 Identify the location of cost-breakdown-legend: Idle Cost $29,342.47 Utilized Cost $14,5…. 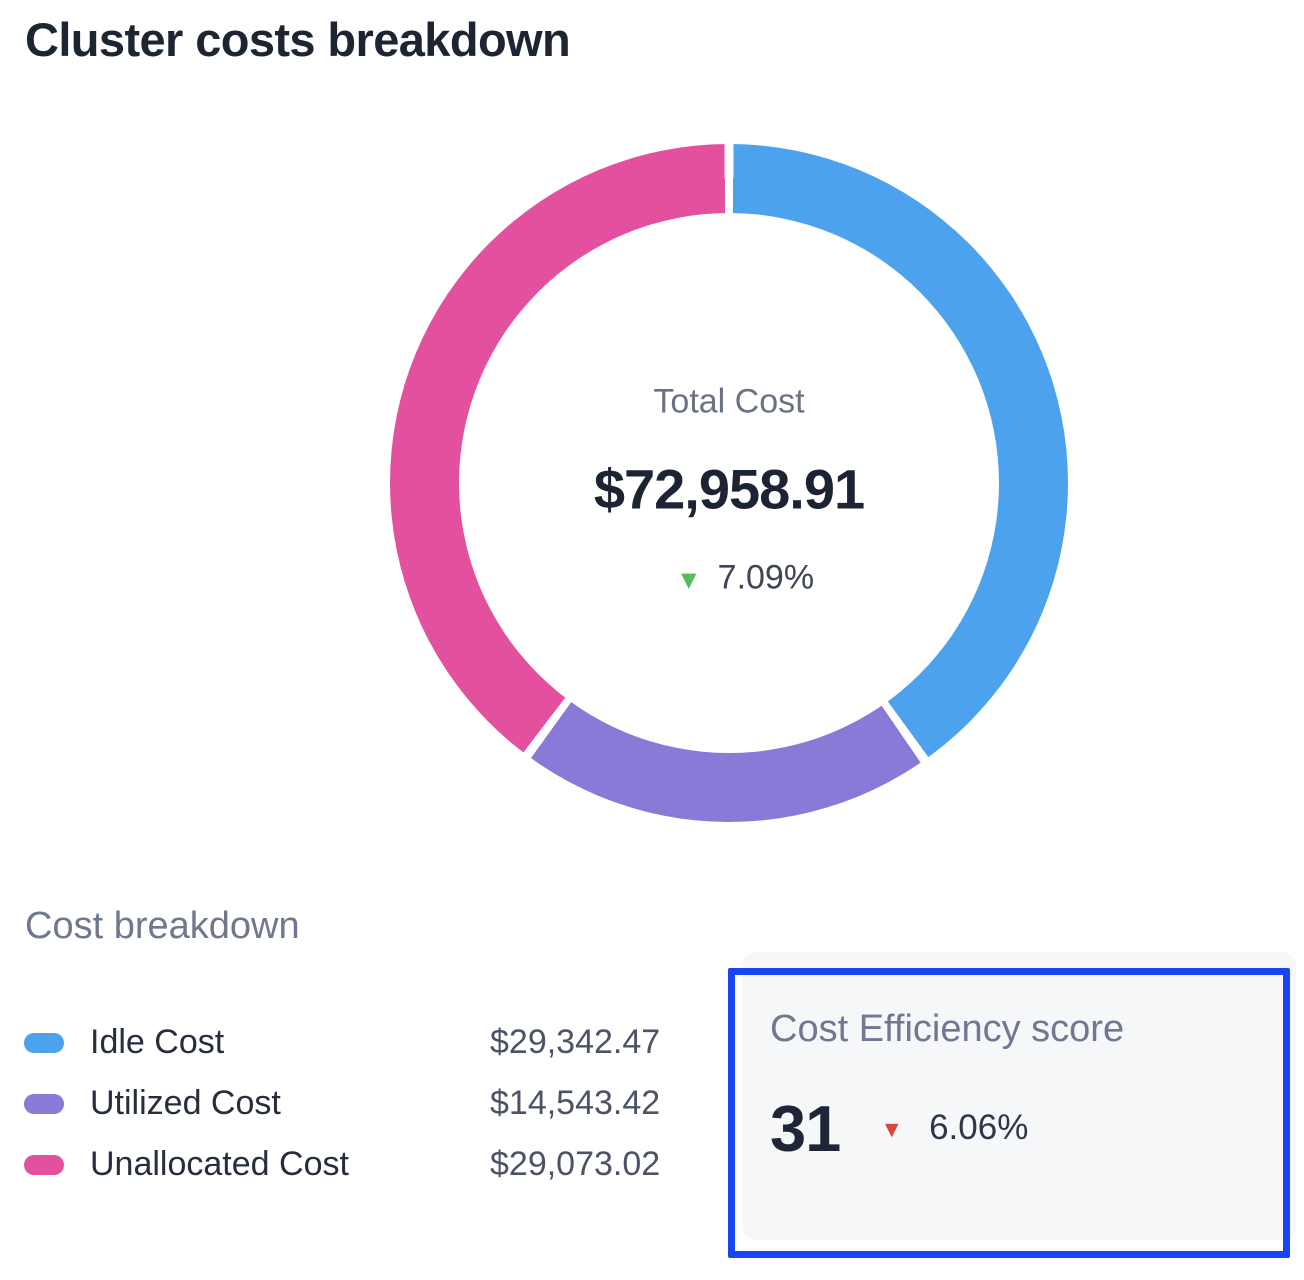
(357, 1103).